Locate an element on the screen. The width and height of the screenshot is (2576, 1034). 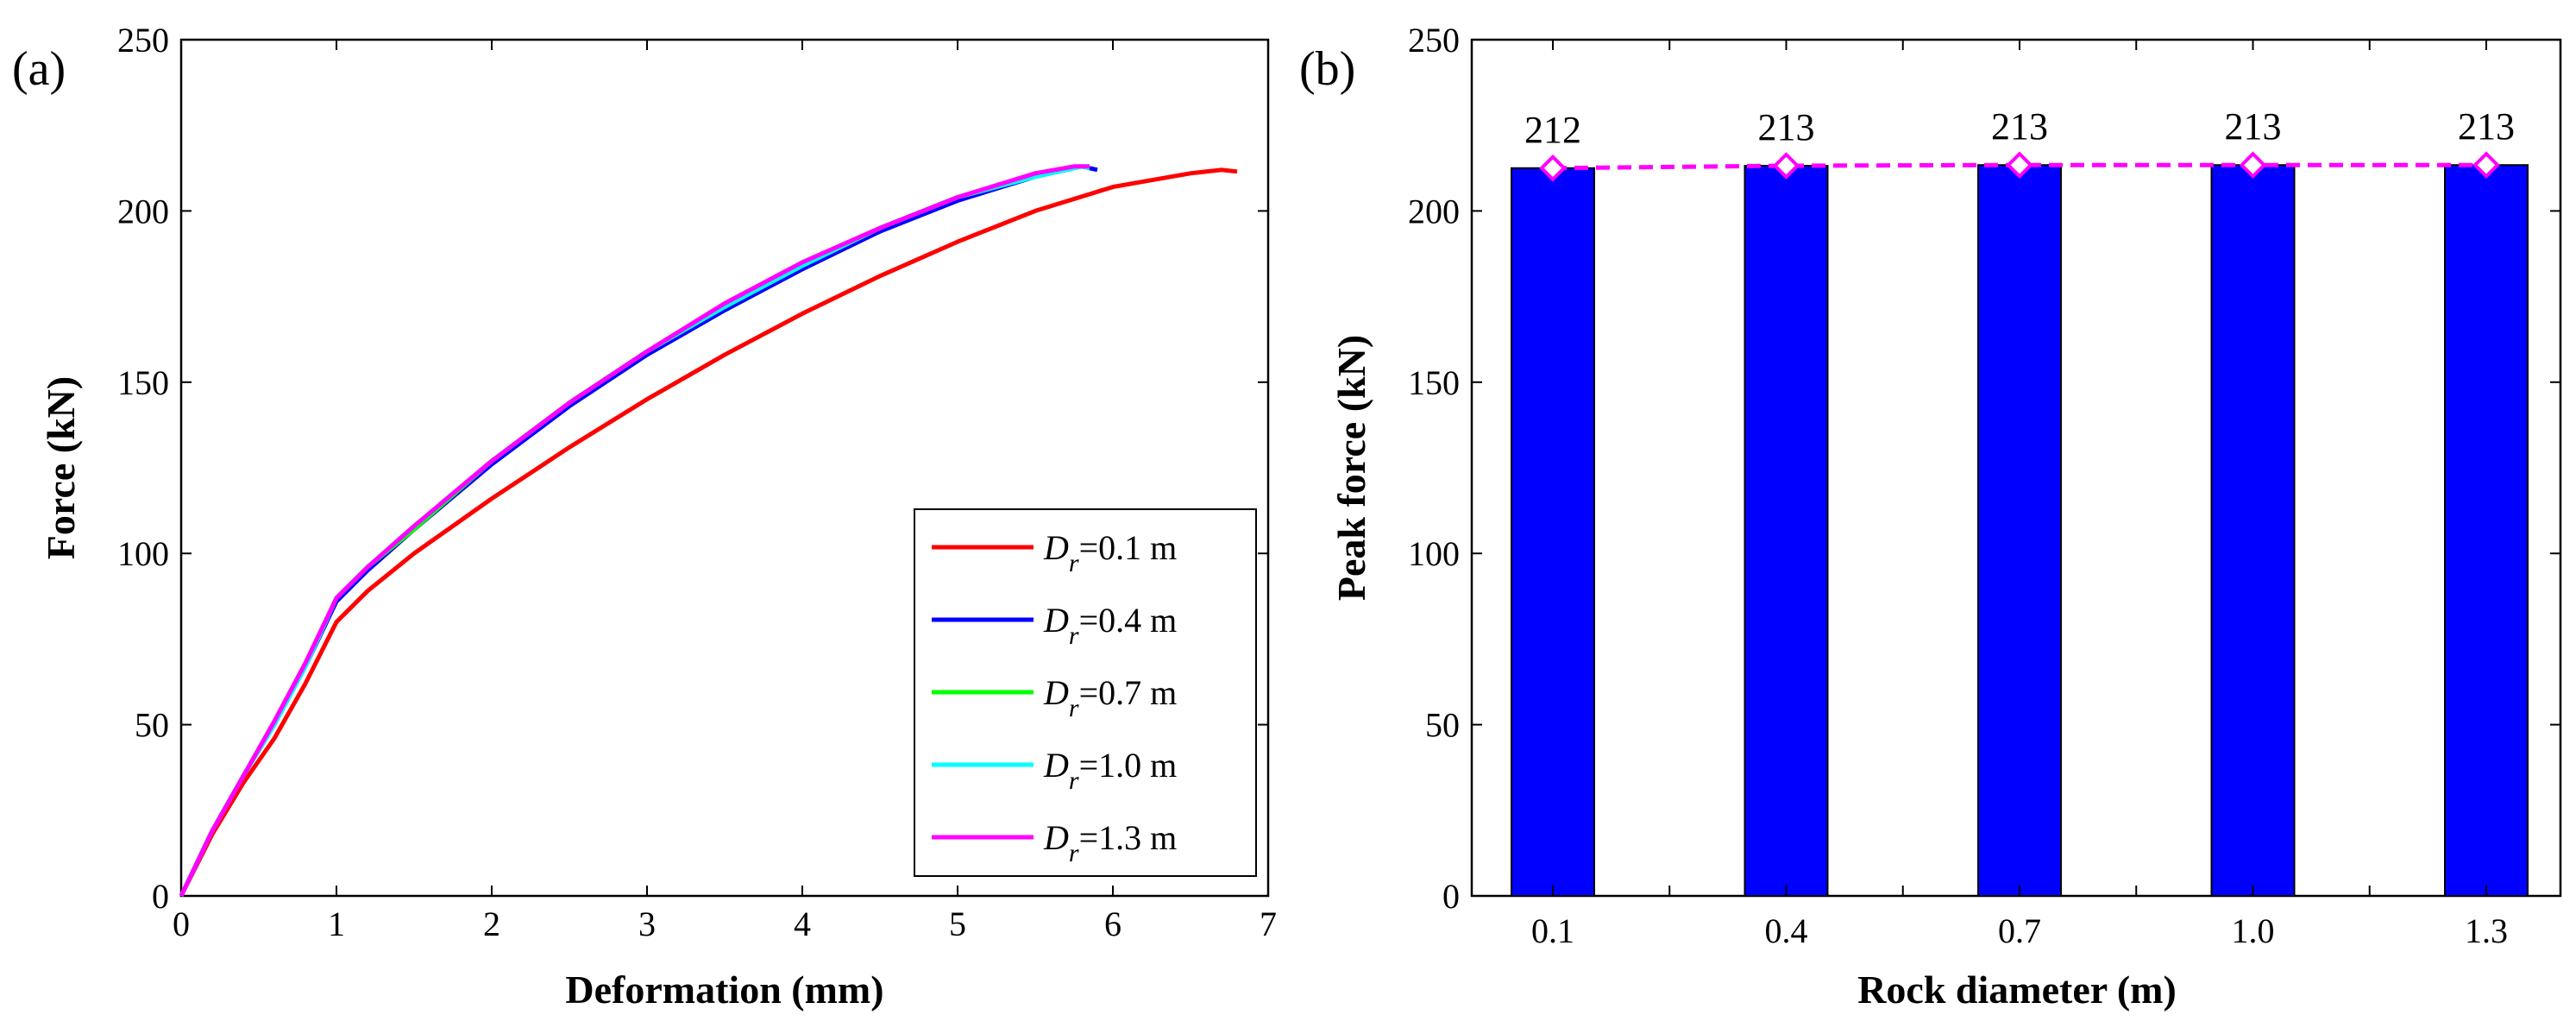
x-tick-label: 7 is located at coordinates (1268, 924).